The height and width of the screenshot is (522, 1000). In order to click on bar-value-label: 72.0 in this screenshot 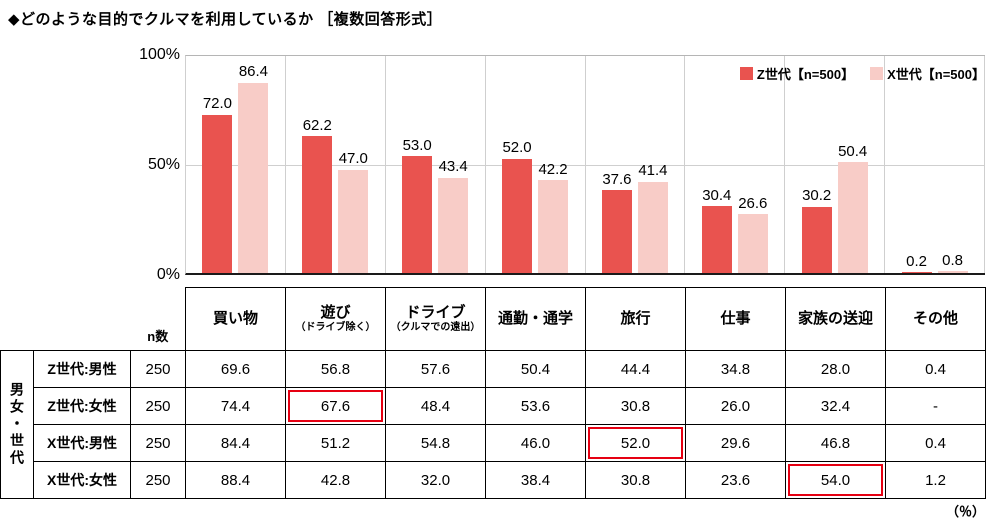, I will do `click(217, 104)`.